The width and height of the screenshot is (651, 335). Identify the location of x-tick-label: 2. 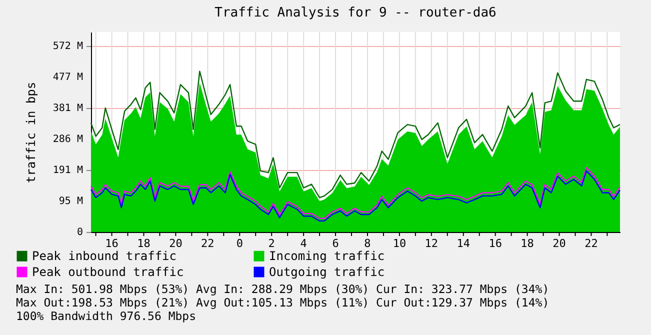
(271, 243).